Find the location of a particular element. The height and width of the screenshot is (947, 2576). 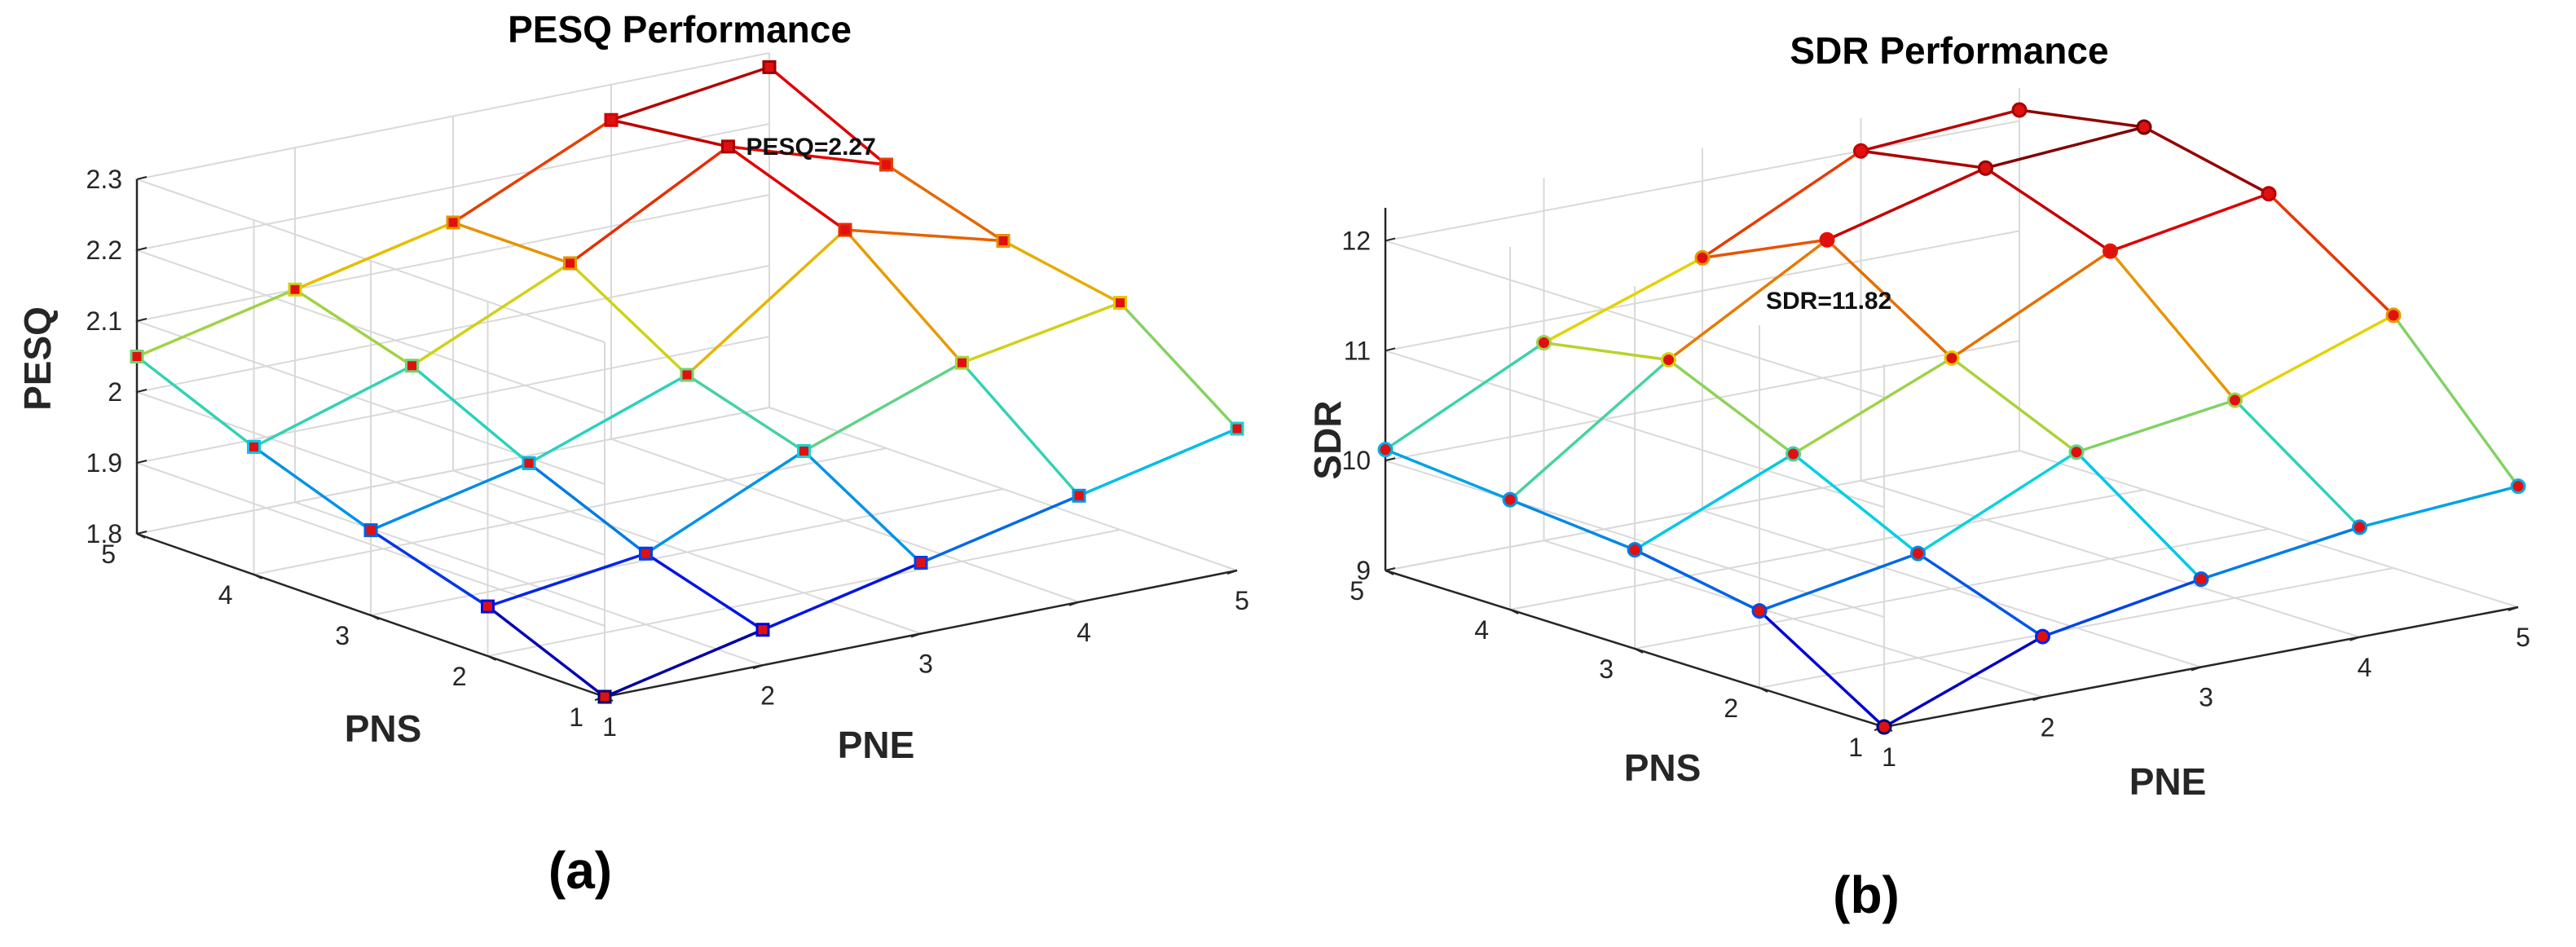

y-tick-label: 2 is located at coordinates (1731, 708).